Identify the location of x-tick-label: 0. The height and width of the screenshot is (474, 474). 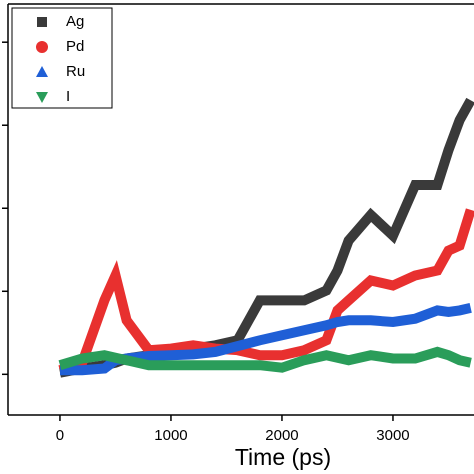
(60, 435).